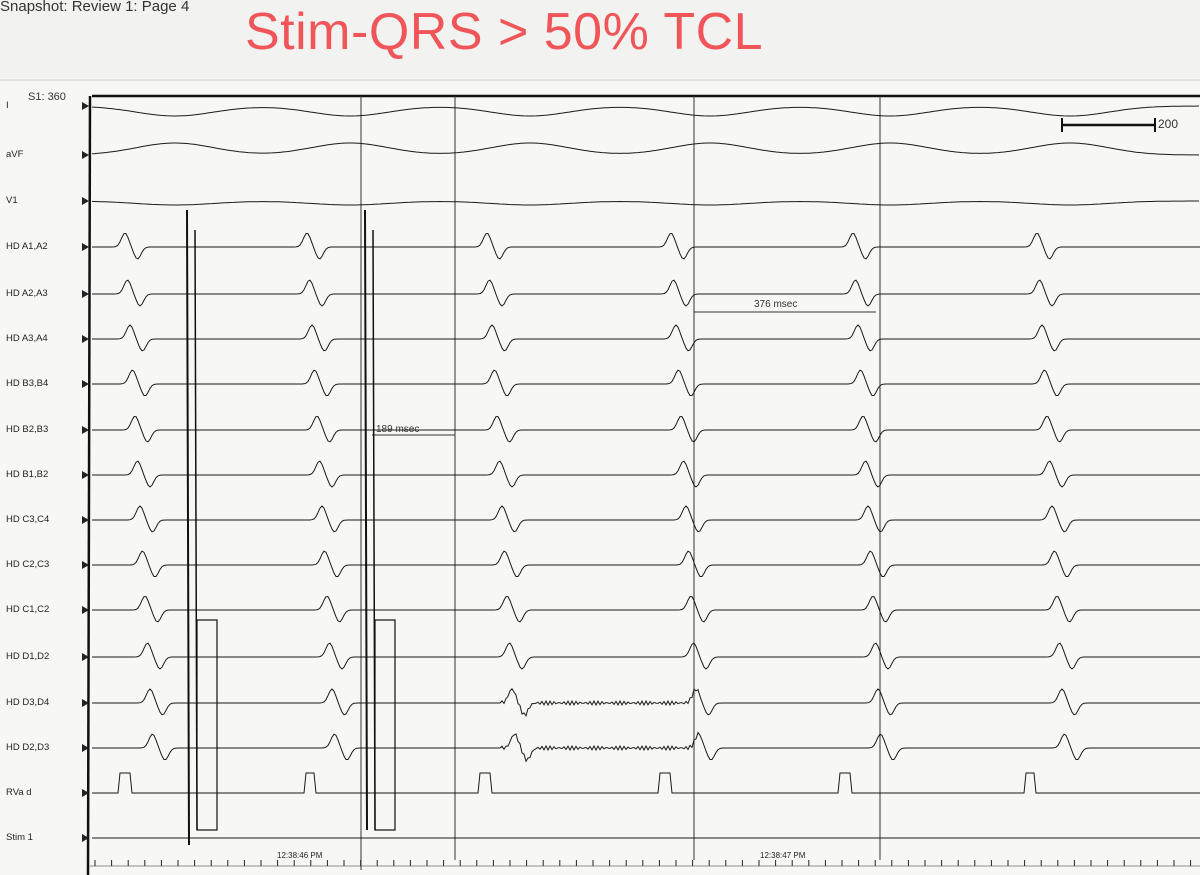 The height and width of the screenshot is (875, 1200). I want to click on lead-label: V1, so click(12, 200).